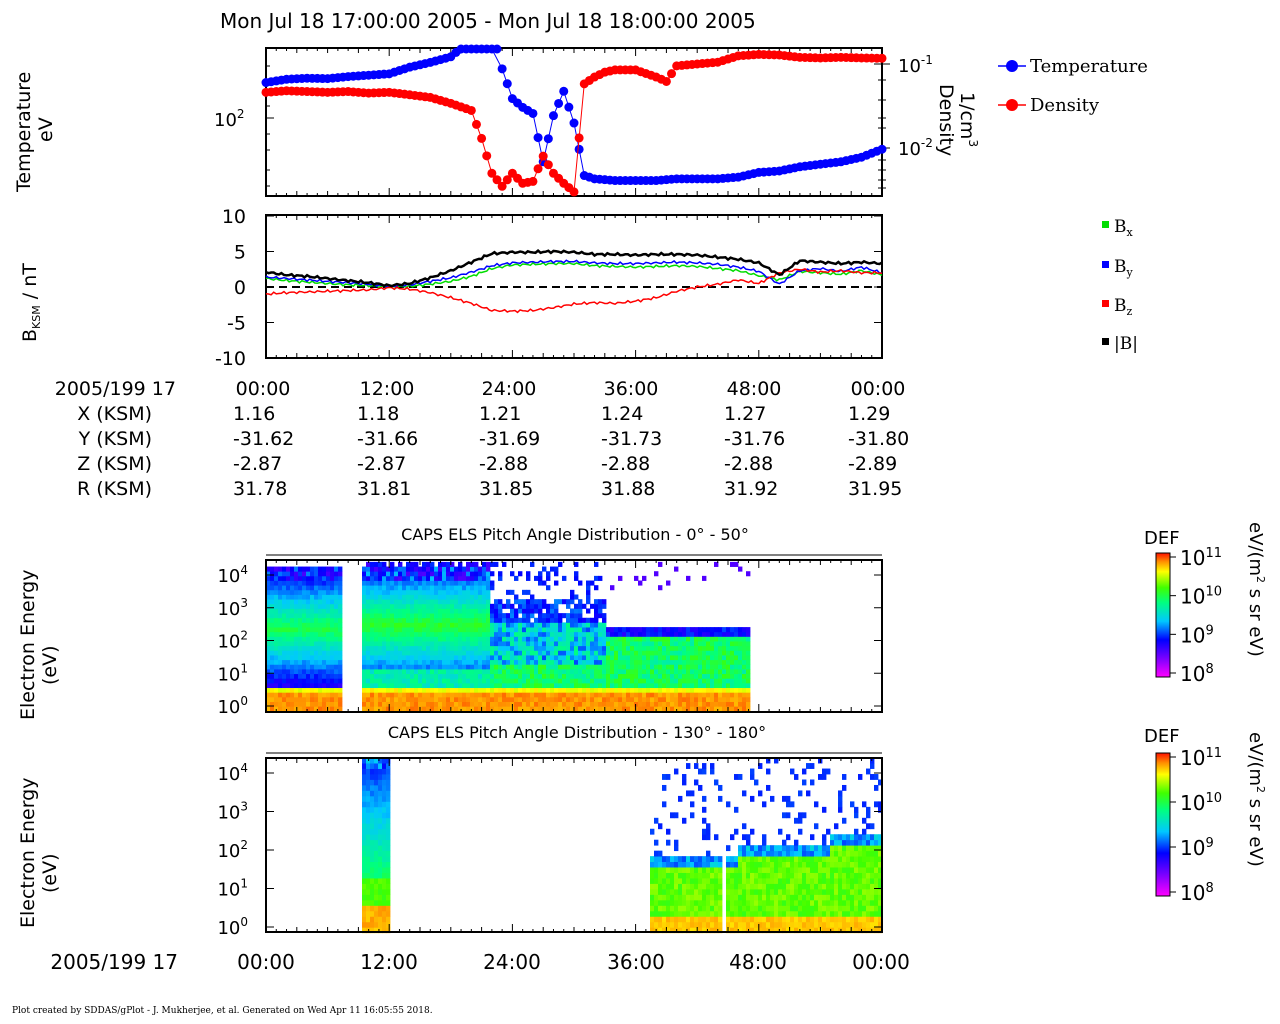 The width and height of the screenshot is (1280, 1024). What do you see at coordinates (1256, 799) in the screenshot?
I see `cbar2-unit: eV/(m2 s sr eV)` at bounding box center [1256, 799].